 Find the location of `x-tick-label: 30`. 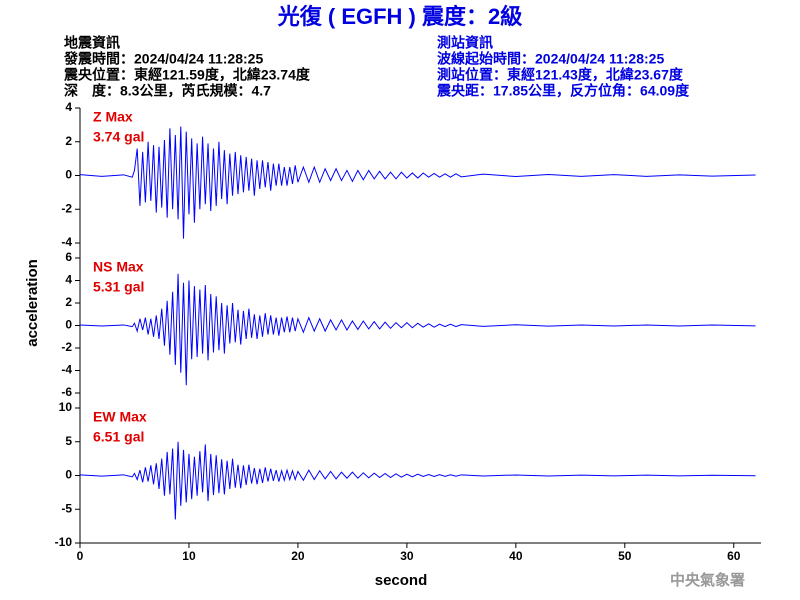

x-tick-label: 30 is located at coordinates (407, 556).